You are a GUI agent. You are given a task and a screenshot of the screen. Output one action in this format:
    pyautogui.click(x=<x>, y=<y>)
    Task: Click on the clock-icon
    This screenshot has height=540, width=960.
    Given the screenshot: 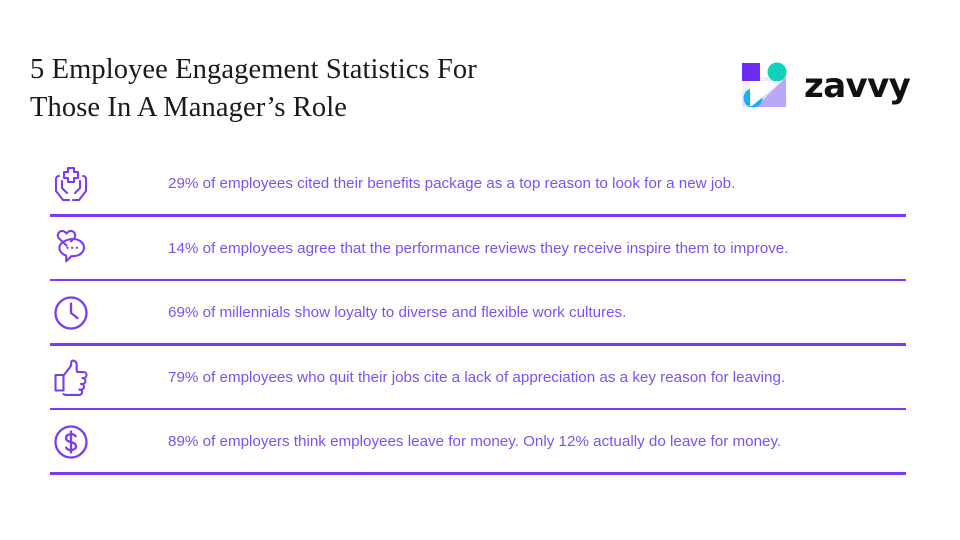 What is the action you would take?
    pyautogui.click(x=71, y=313)
    